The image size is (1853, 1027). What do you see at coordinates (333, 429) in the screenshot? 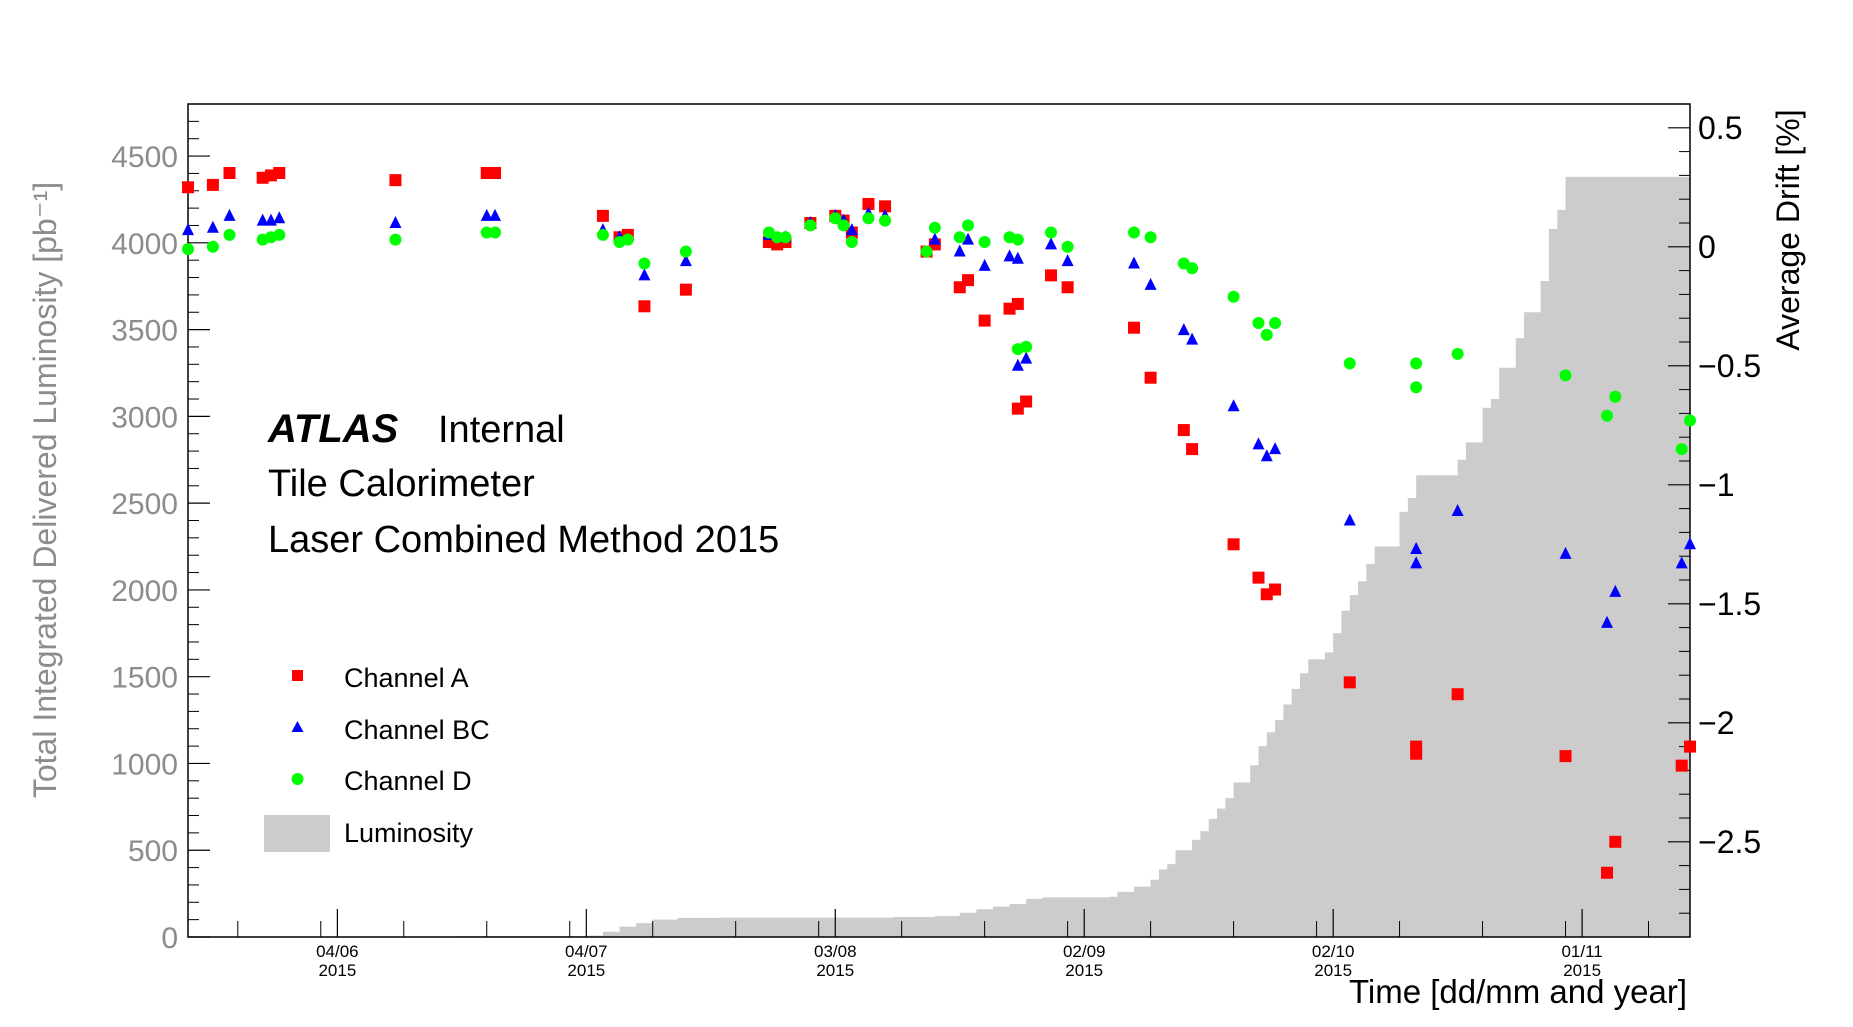
I see `atlas-brand: ATLAS` at bounding box center [333, 429].